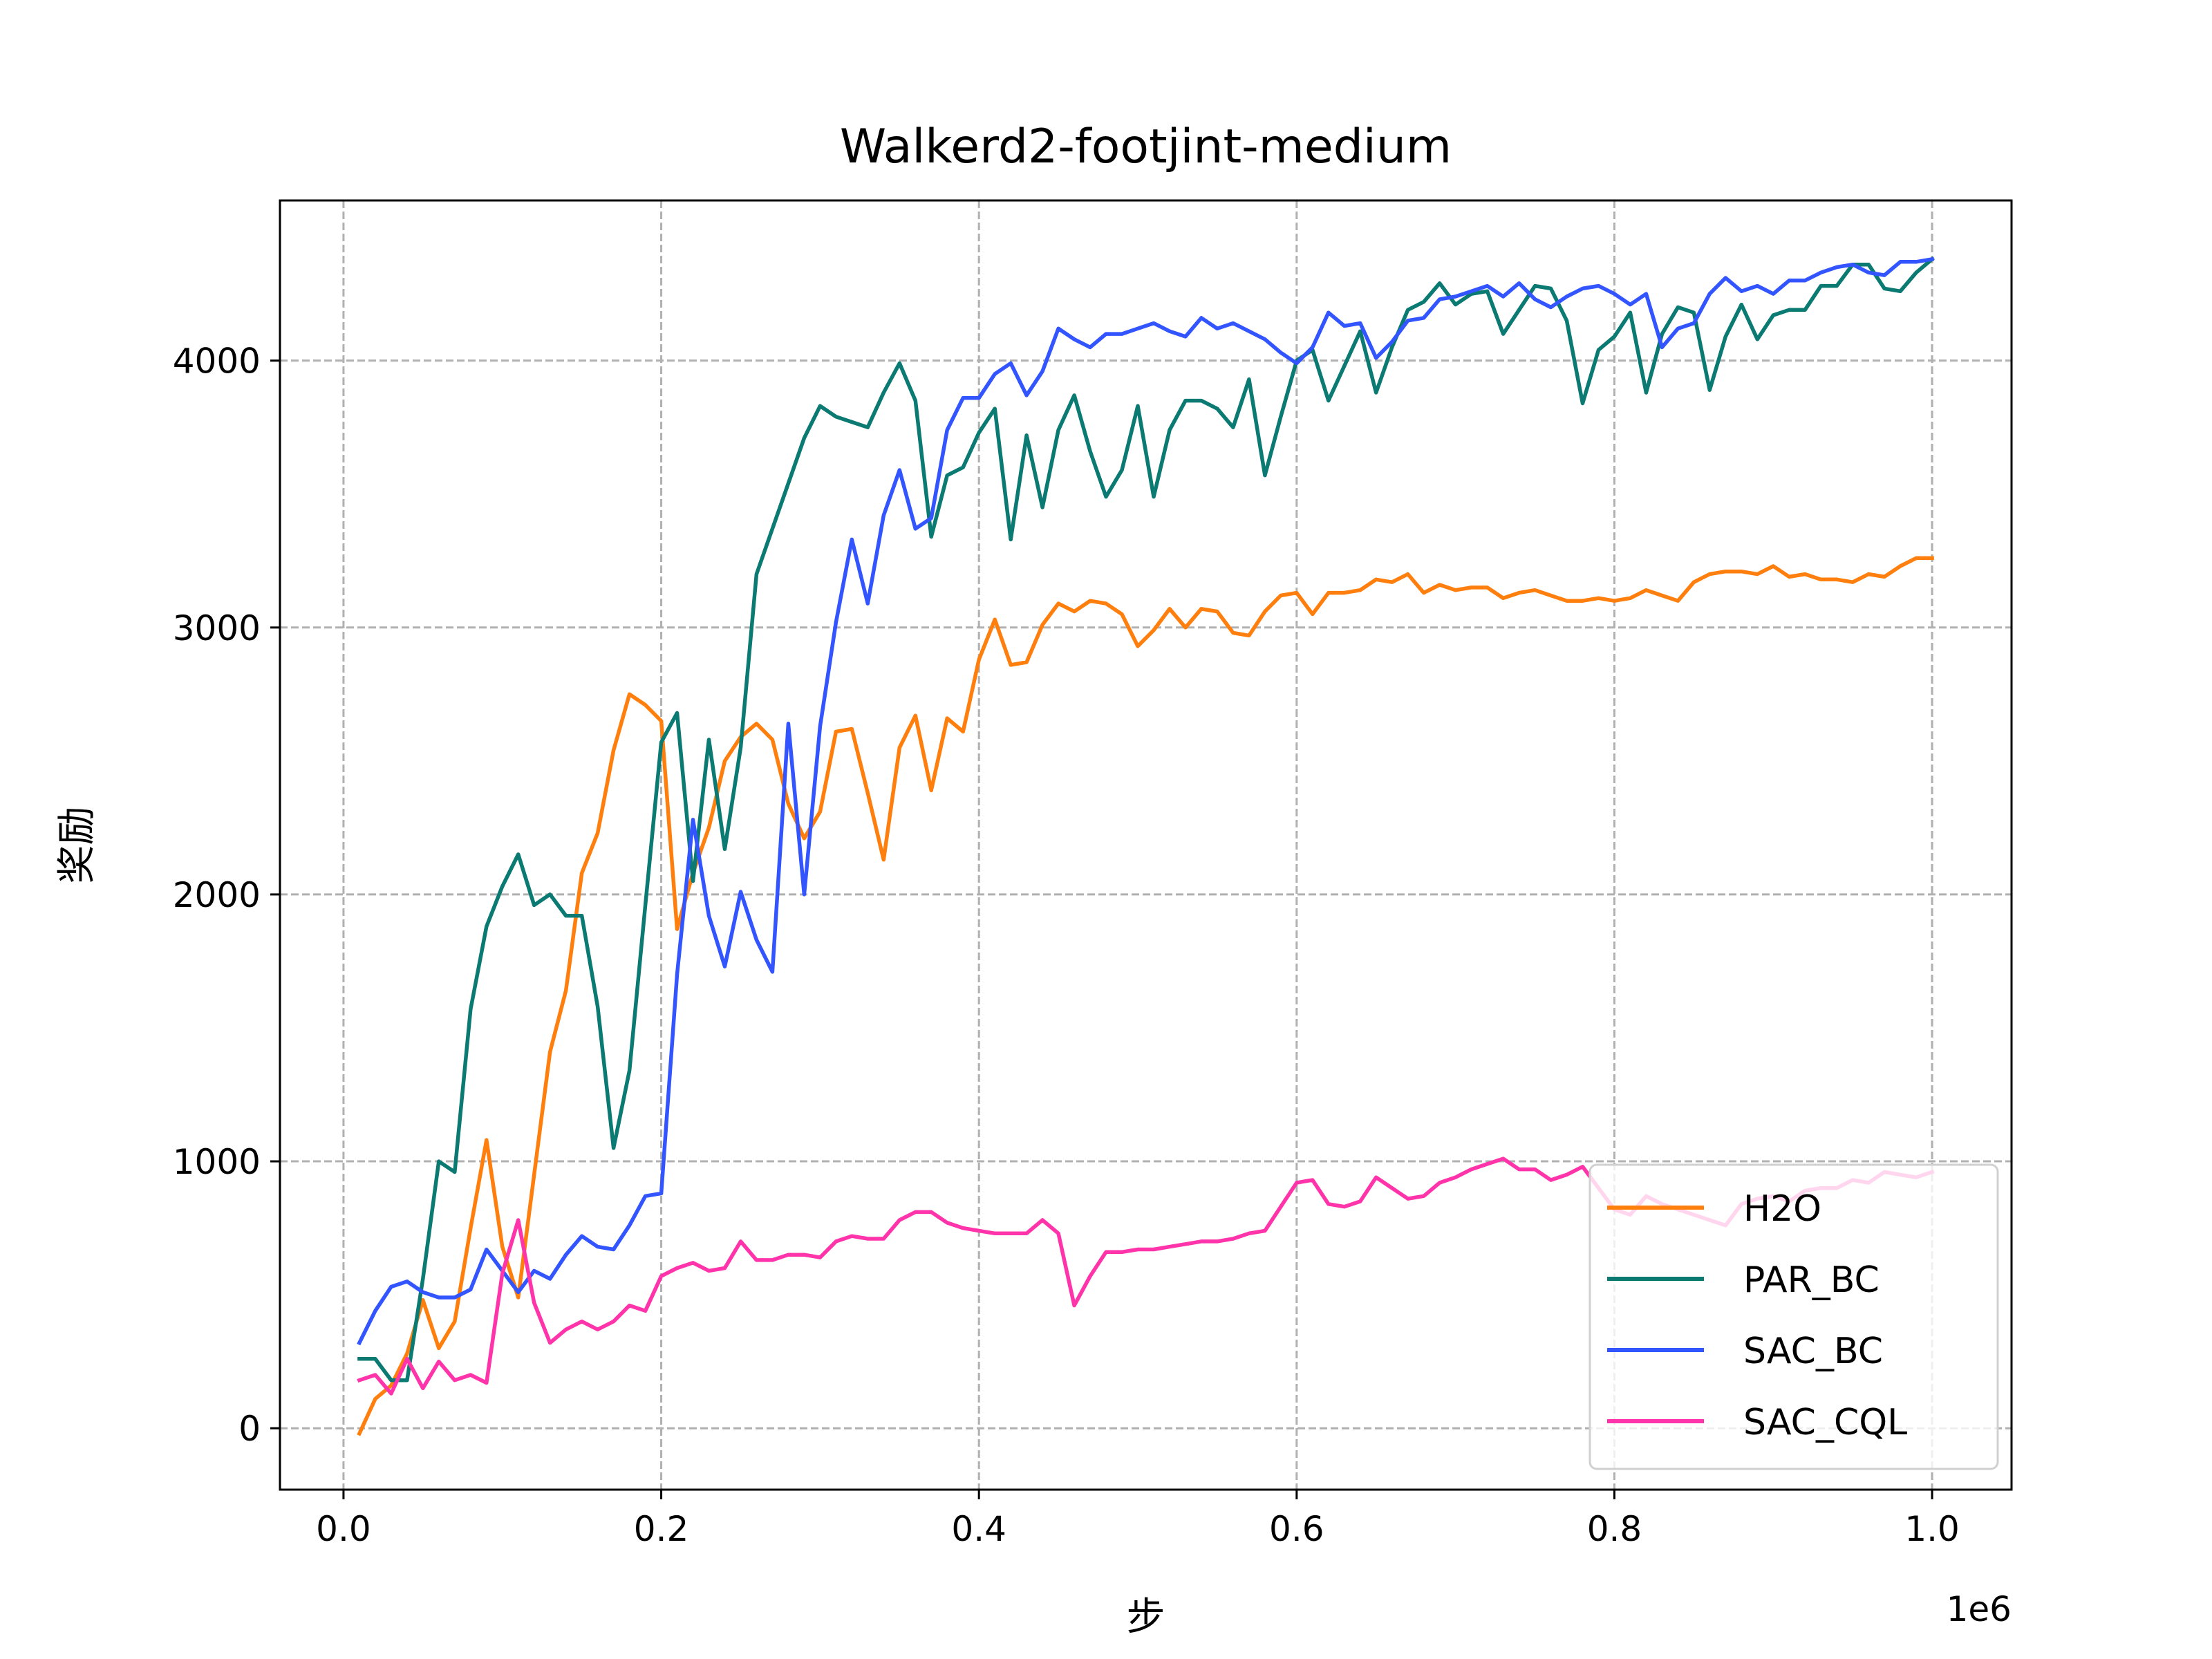 This screenshot has height=1659, width=2212. Describe the element at coordinates (217, 1162) in the screenshot. I see `y-tick-label: 1000` at that location.